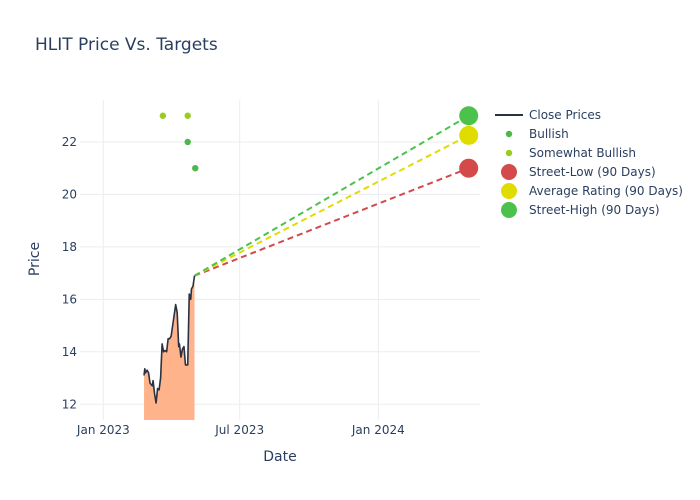 The image size is (700, 500). I want to click on target-line-street-high, so click(331, 195).